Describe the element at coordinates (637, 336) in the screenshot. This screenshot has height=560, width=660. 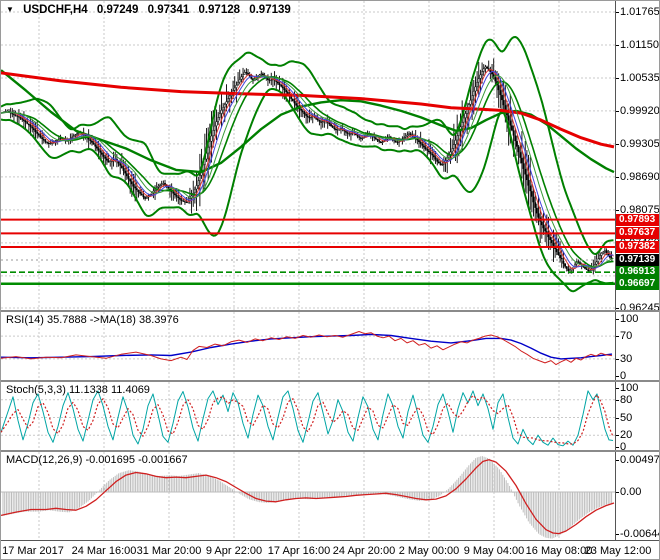
I see `axis-tick-label: 70` at that location.